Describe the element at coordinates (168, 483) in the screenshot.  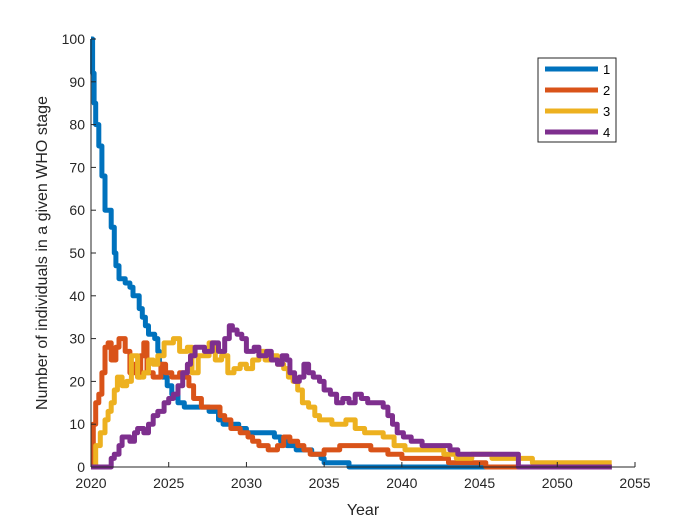
I see `x-tick-label: 2025` at that location.